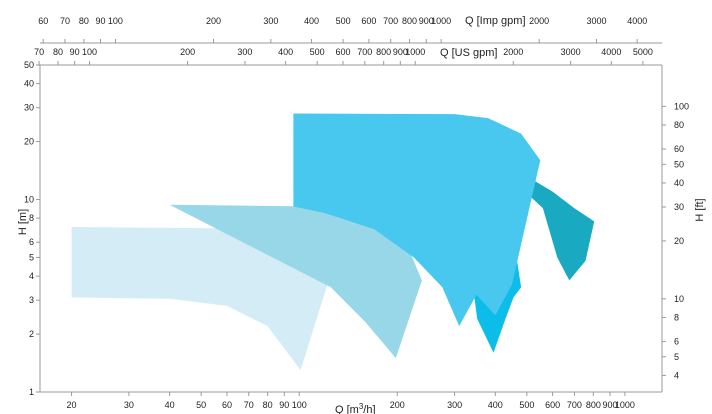 Image resolution: width=712 pixels, height=414 pixels. Describe the element at coordinates (526, 405) in the screenshot. I see `x-tick-label: 500` at that location.